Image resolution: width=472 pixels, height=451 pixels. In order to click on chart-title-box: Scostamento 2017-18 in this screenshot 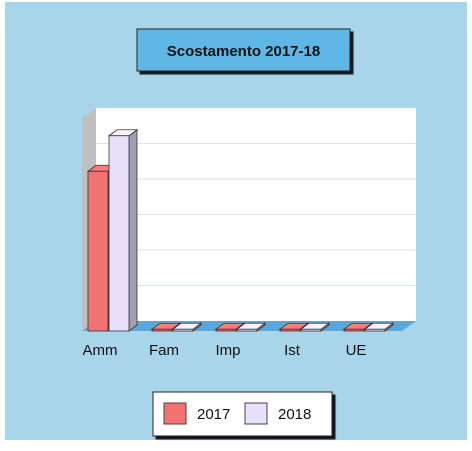, I will do `click(243, 50)`.